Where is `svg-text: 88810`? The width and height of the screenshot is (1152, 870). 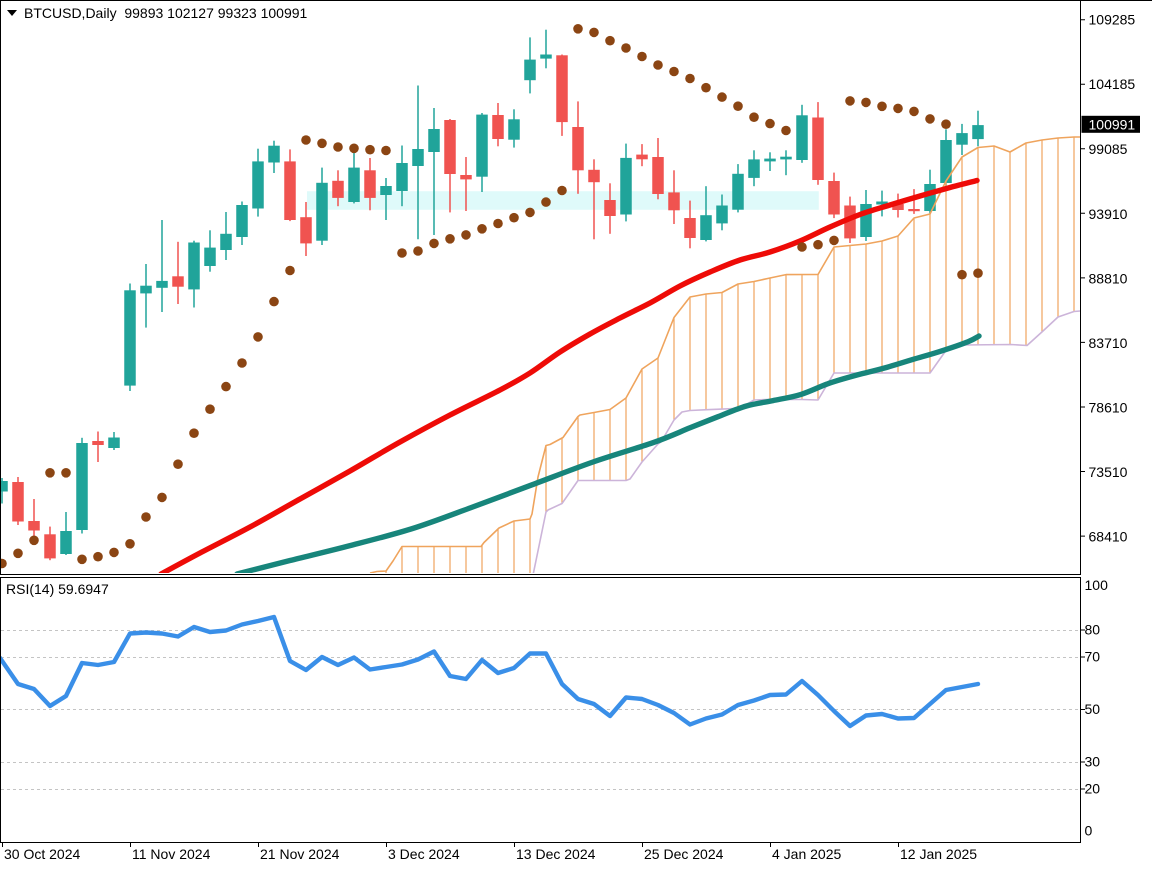 svg-text: 88810 is located at coordinates (1108, 278).